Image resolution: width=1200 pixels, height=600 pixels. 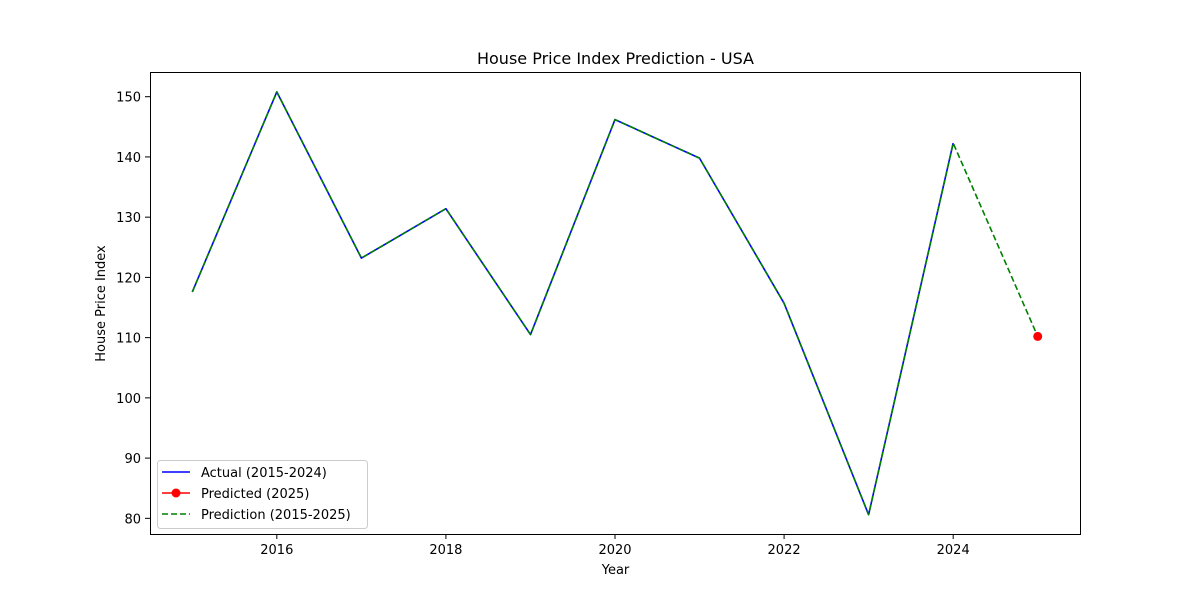 What do you see at coordinates (133, 309) in the screenshot?
I see `y-axis: 80 90 100 110 120 130 140 150` at bounding box center [133, 309].